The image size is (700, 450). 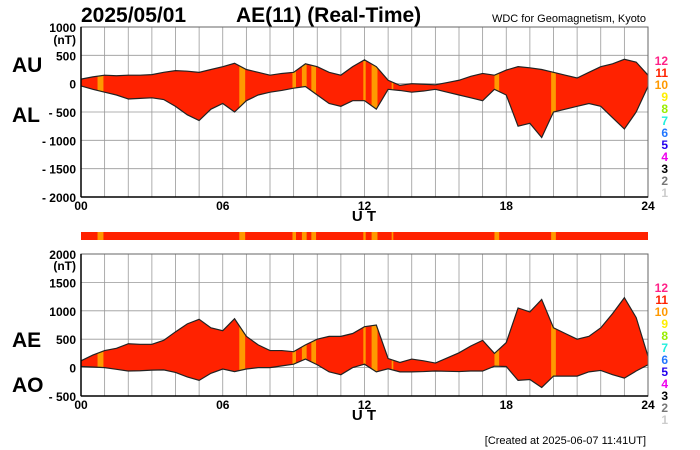 I want to click on y-tick-label: - 1000, so click(x=59, y=141).